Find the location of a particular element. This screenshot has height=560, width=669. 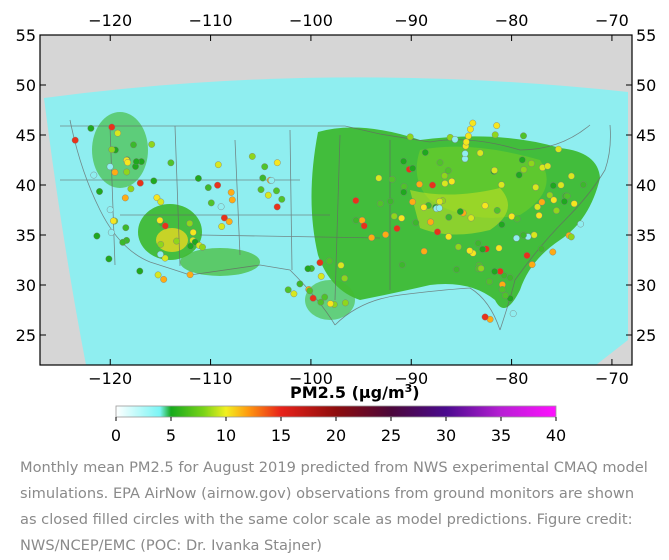

lon-label-top: −70 is located at coordinates (612, 20).